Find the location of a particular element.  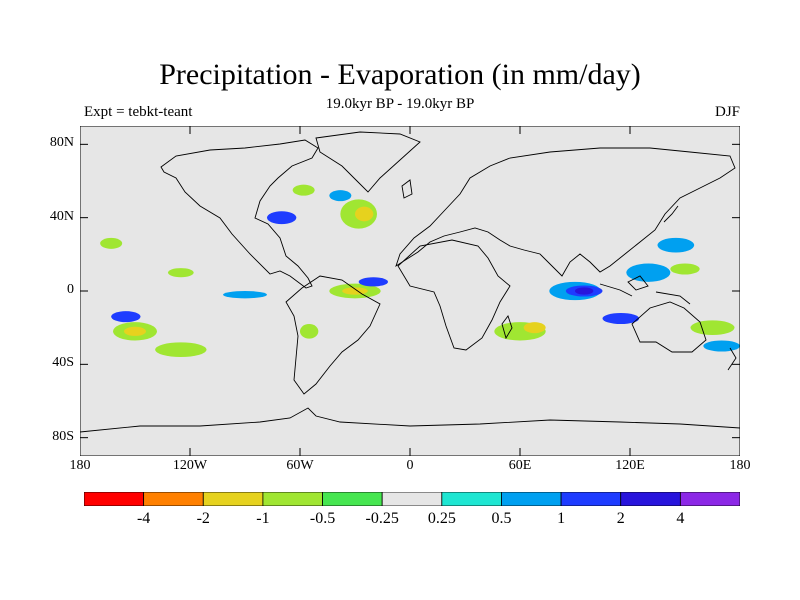

coast-north-america is located at coordinates (239, 214).